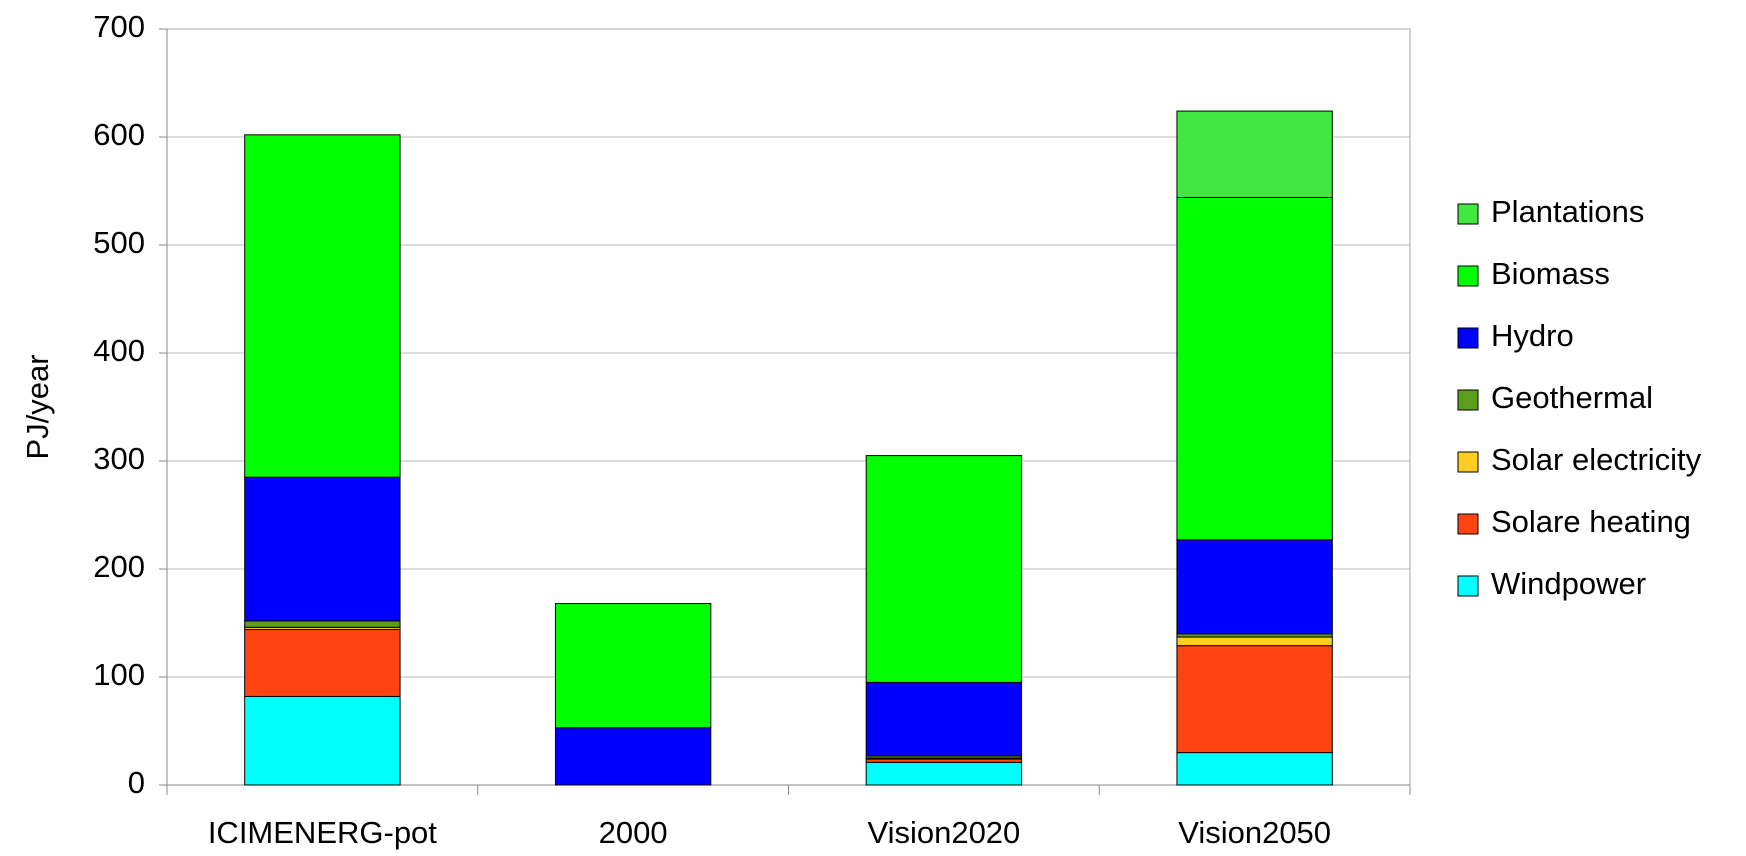 This screenshot has height=856, width=1746. What do you see at coordinates (633, 832) in the screenshot?
I see `x-tick-label: 2000` at bounding box center [633, 832].